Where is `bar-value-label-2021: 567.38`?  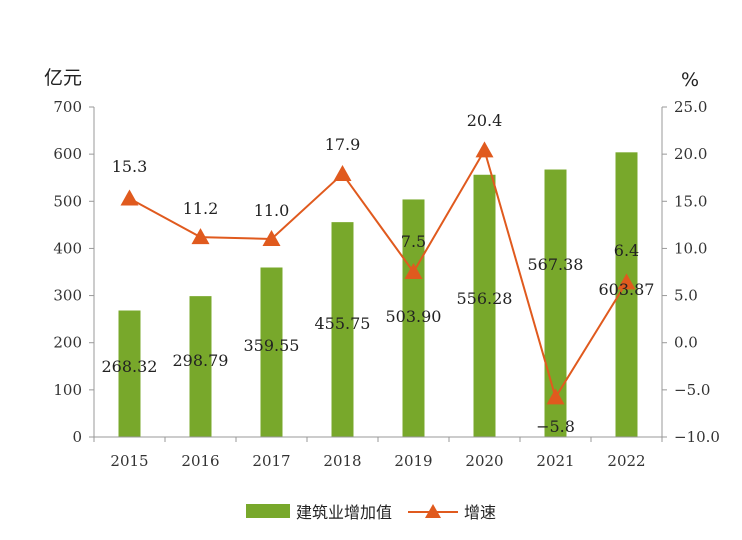 bar-value-label-2021: 567.38 is located at coordinates (556, 264).